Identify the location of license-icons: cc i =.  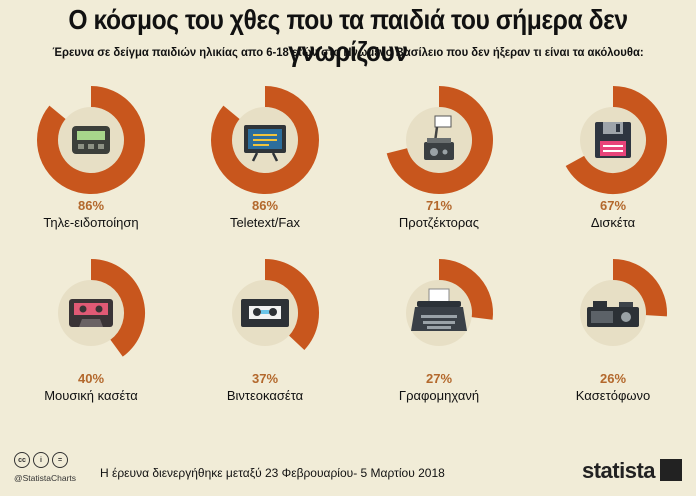
(41, 460).